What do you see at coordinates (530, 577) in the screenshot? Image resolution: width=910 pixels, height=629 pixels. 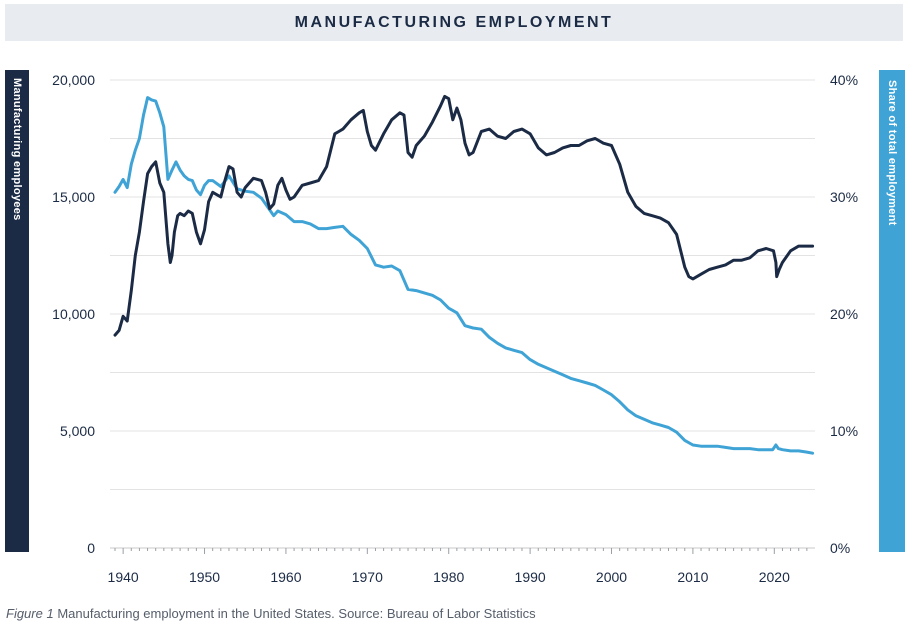 I see `x-tick-label: 1990` at bounding box center [530, 577].